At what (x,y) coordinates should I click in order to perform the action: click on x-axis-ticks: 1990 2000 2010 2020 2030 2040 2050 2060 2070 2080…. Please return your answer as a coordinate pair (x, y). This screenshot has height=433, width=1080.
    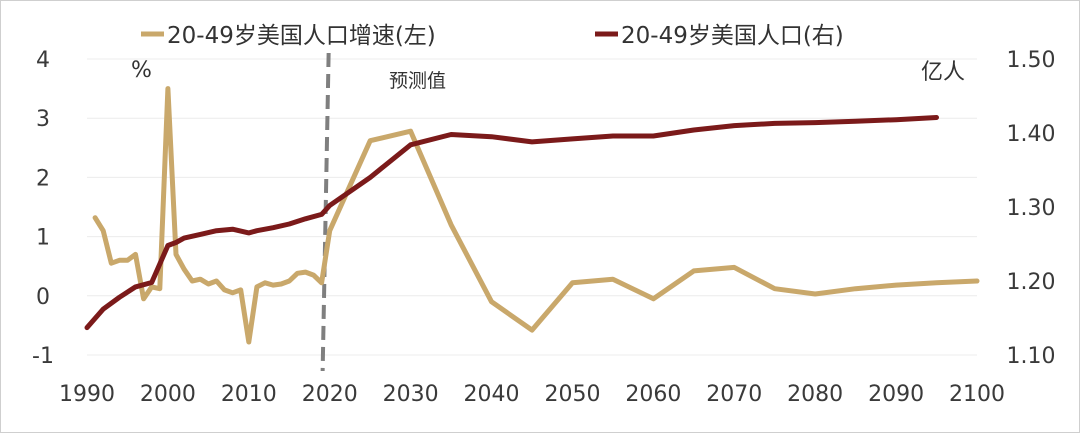
    Looking at the image, I should click on (532, 394).